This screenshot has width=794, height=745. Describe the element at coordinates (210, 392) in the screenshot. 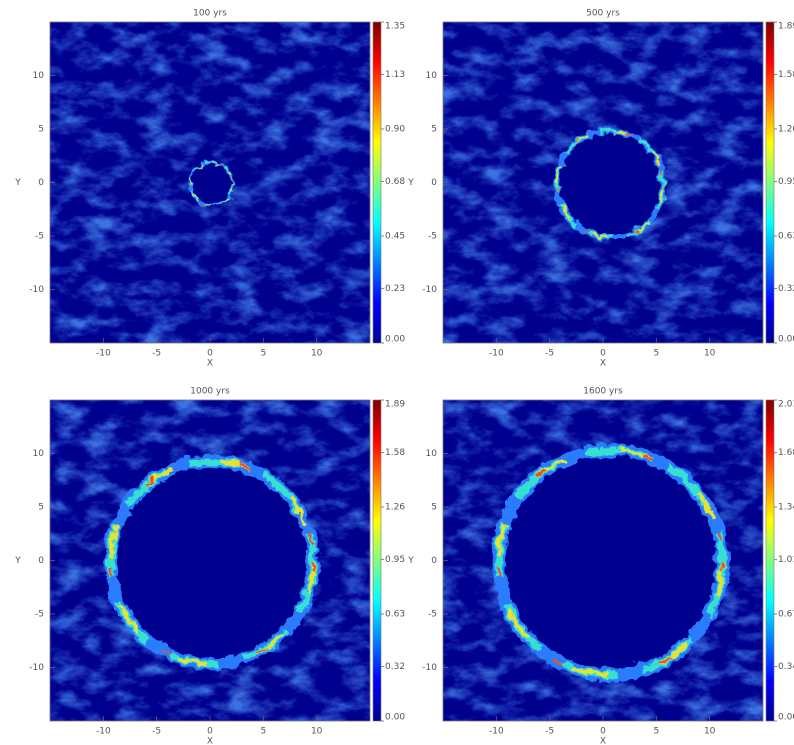

I see `panel-title: 1000 yrs` at that location.